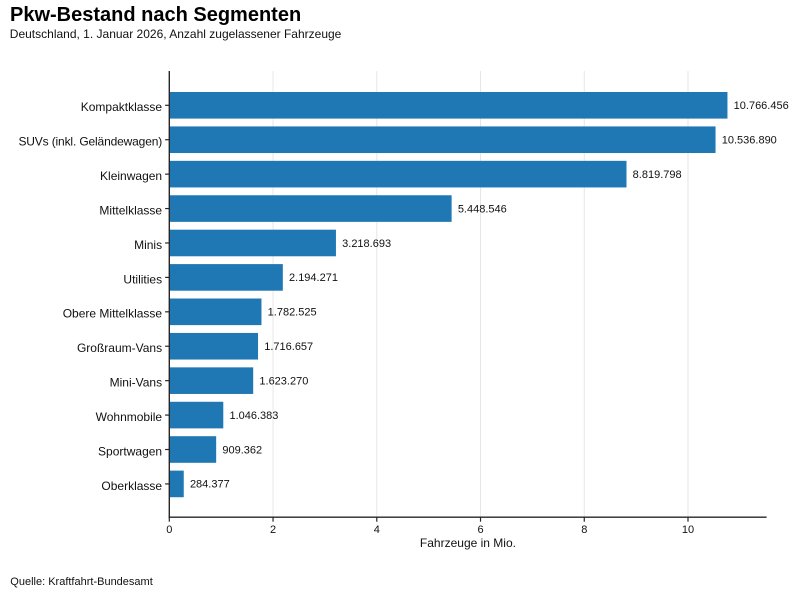 The width and height of the screenshot is (800, 600). I want to click on svg-text: 5.448.546, so click(482, 209).